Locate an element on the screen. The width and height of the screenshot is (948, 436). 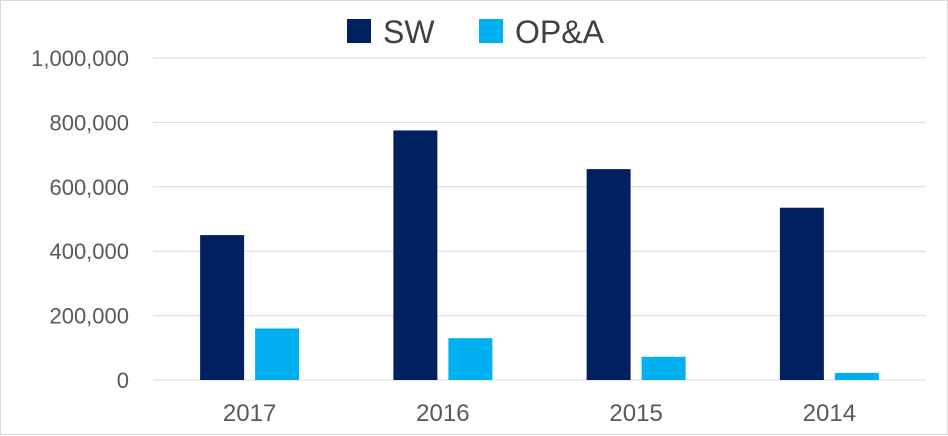
y-axis-ticks: 0 200,000 400,000 600,000 800,000 1,000,000 is located at coordinates (80, 219).